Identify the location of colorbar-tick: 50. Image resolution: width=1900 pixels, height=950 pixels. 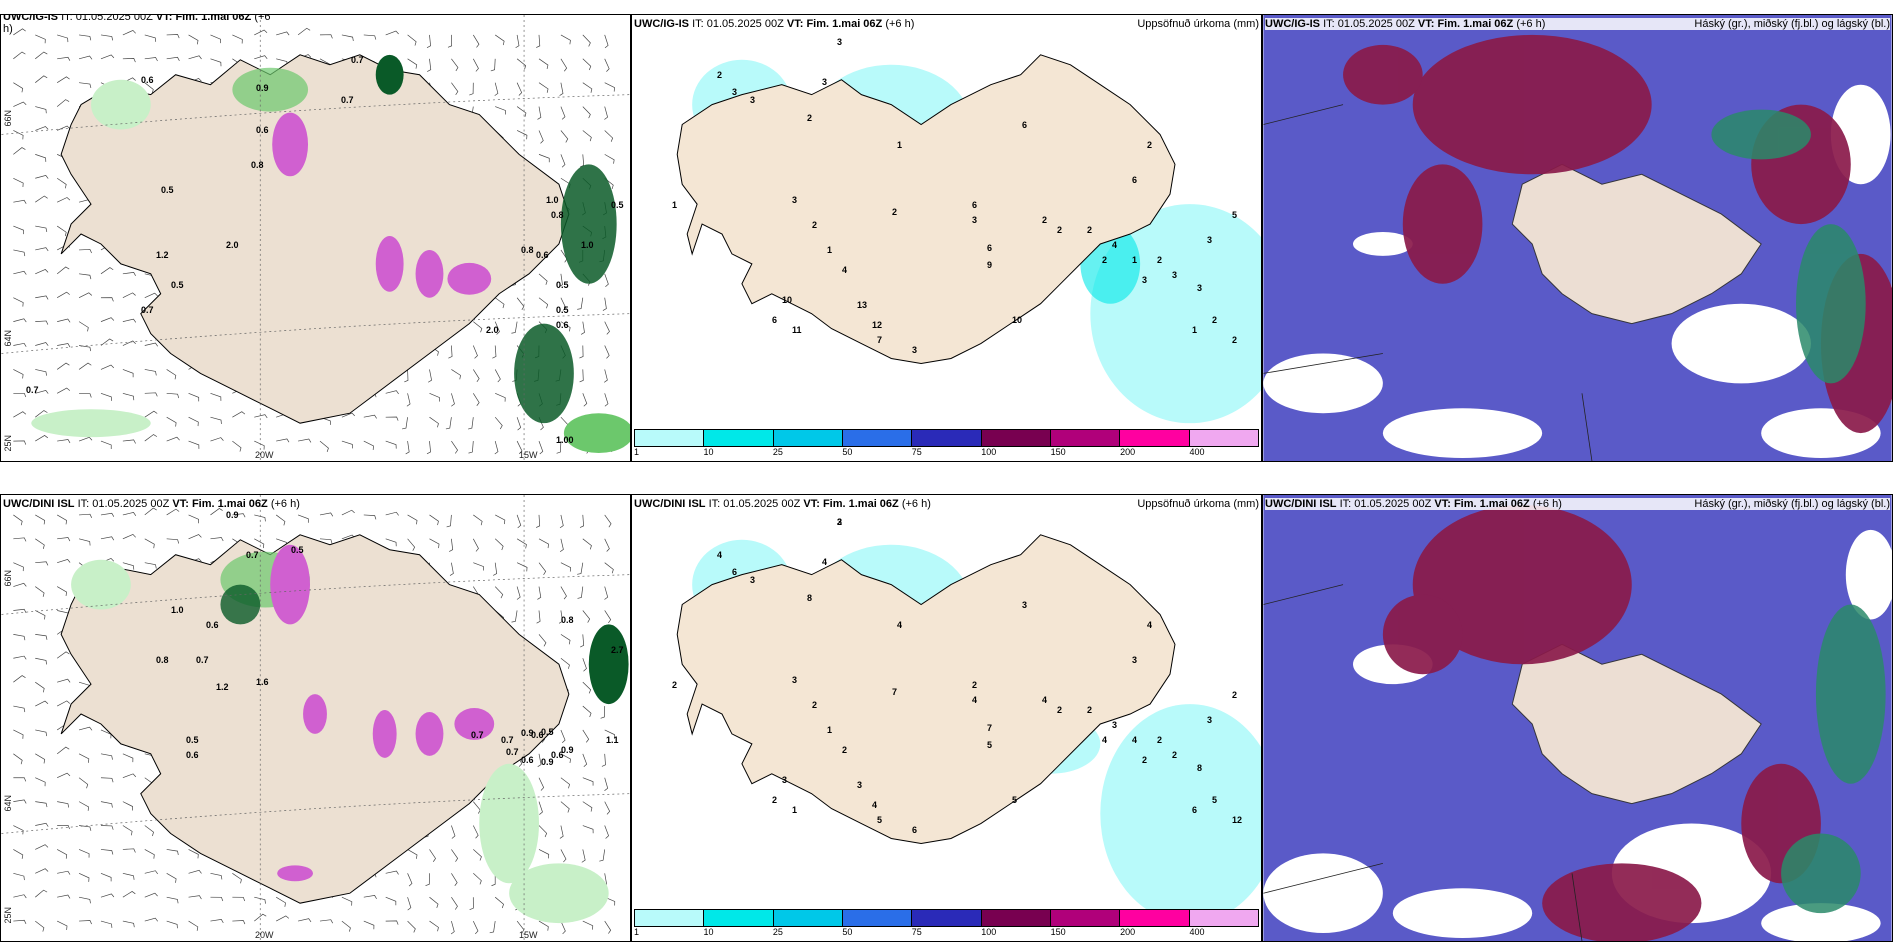
(847, 932).